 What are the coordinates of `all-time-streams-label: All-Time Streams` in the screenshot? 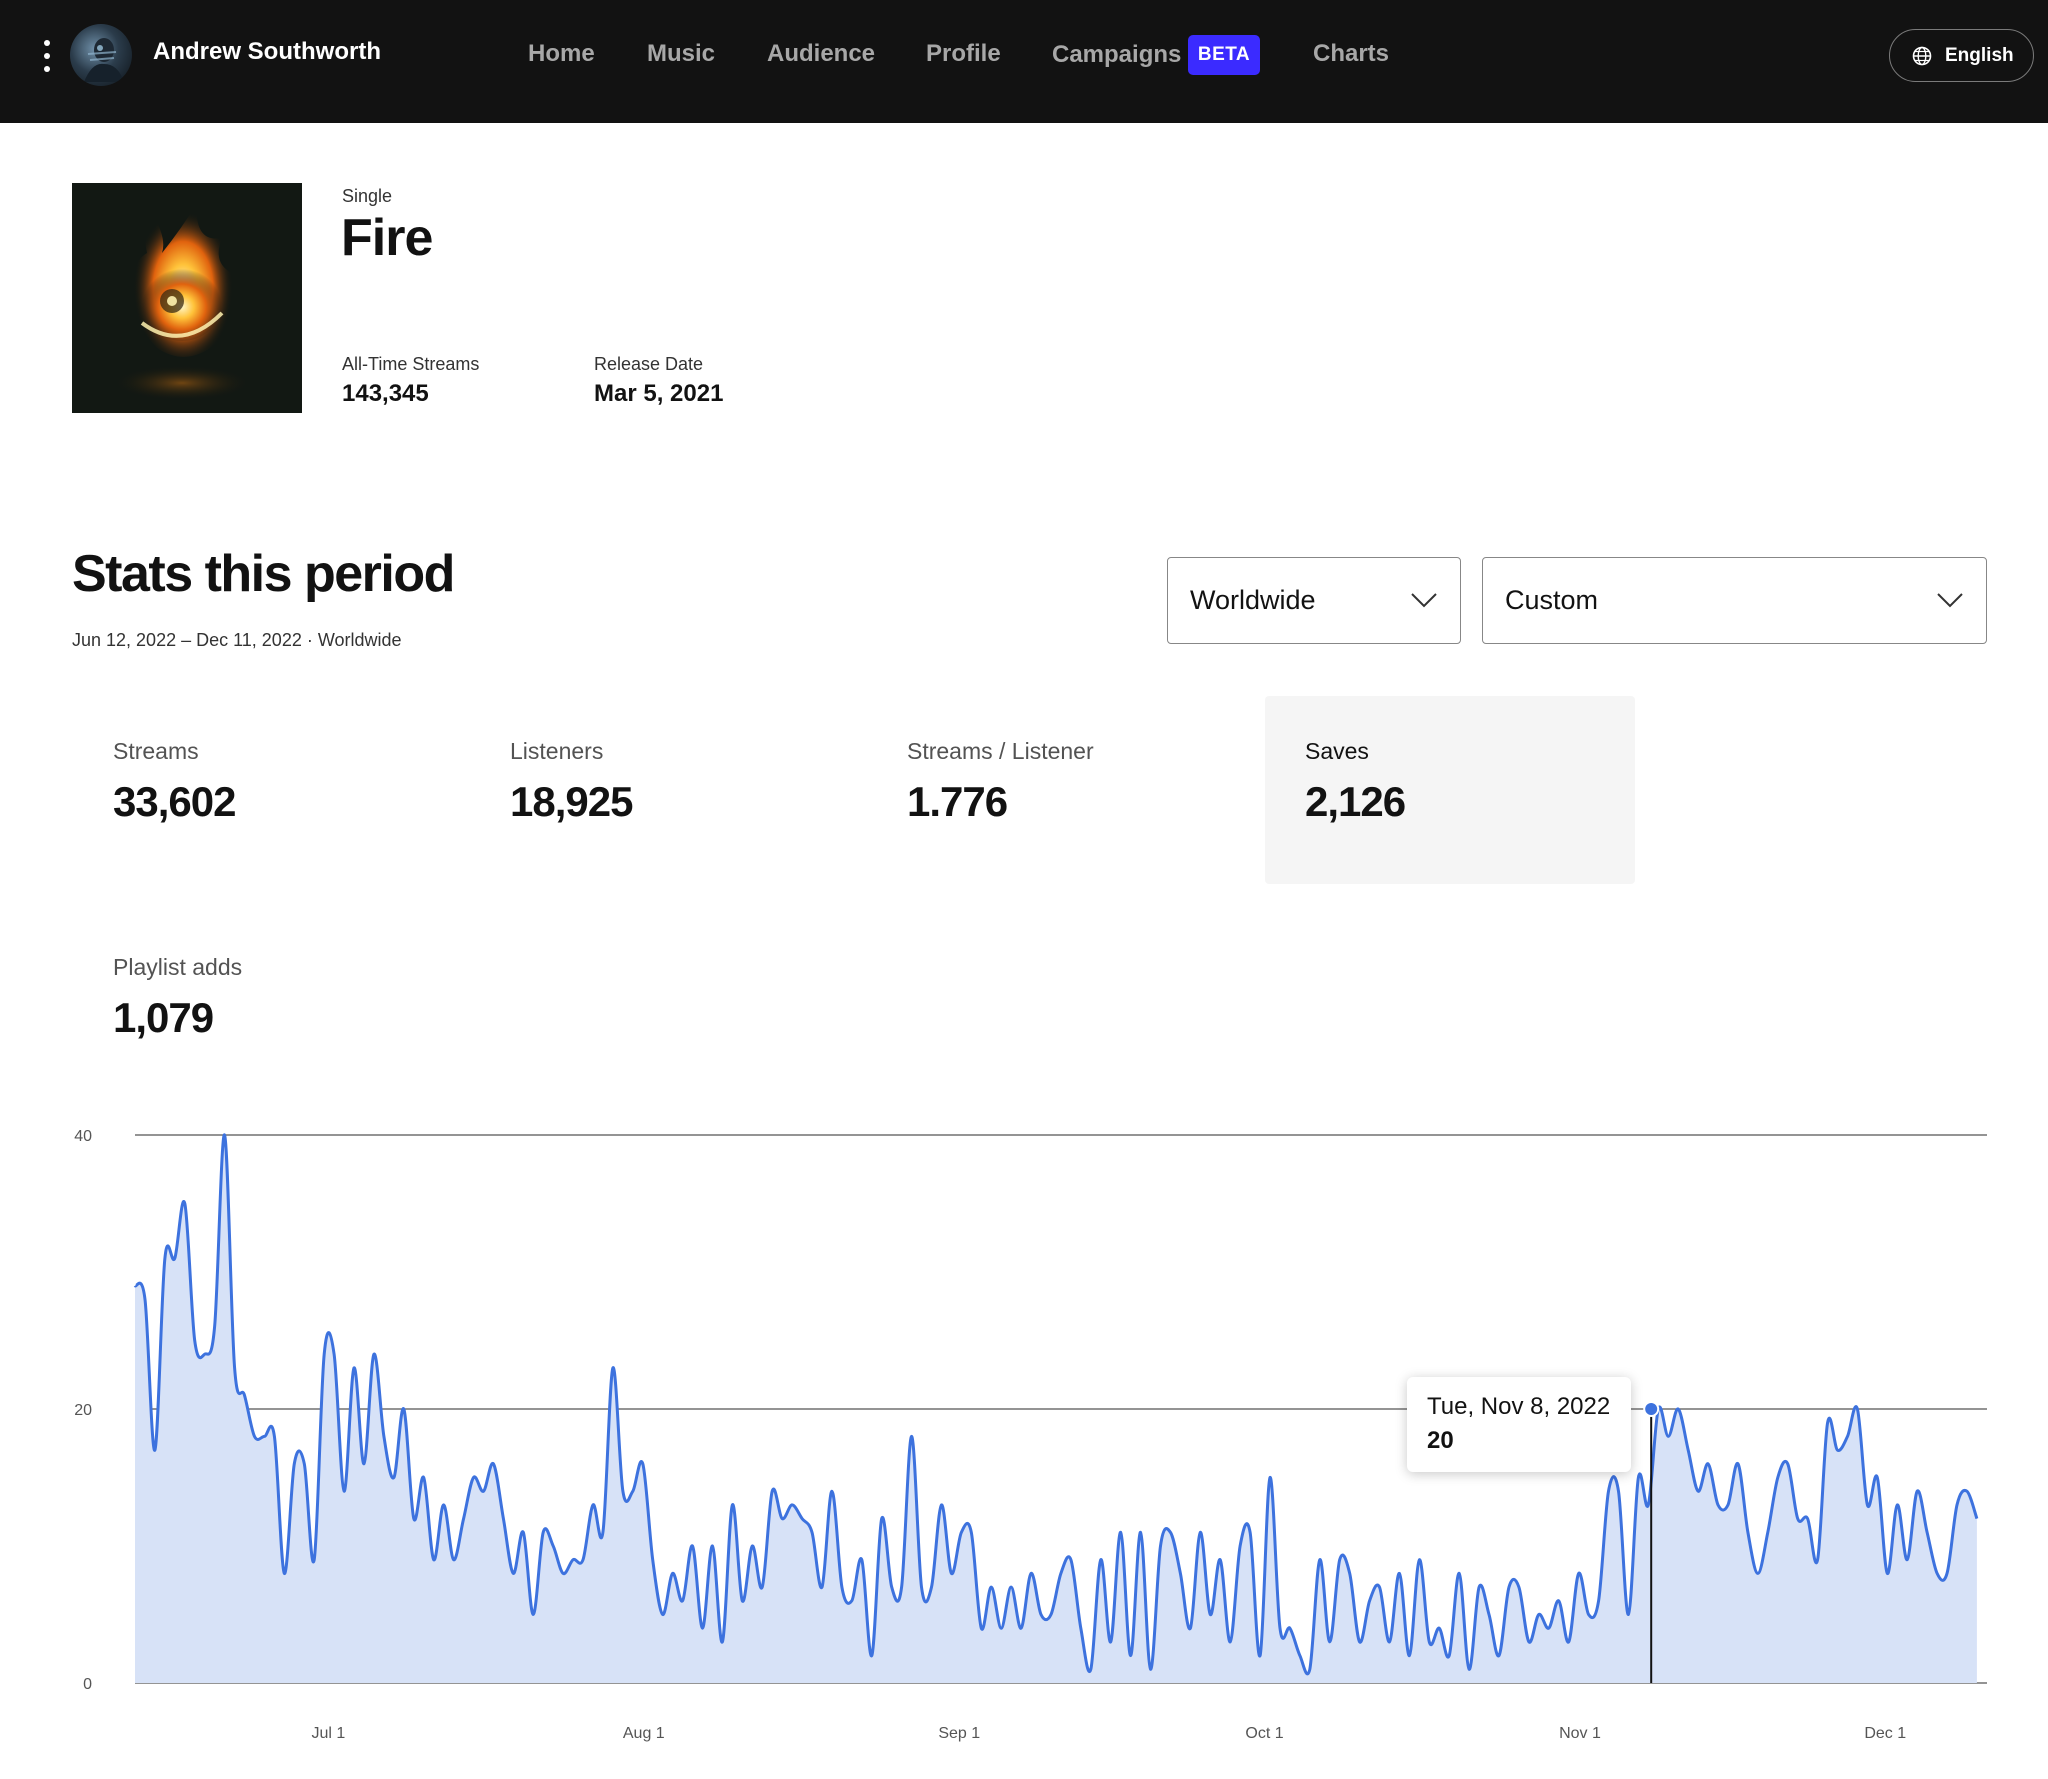 It's located at (411, 364).